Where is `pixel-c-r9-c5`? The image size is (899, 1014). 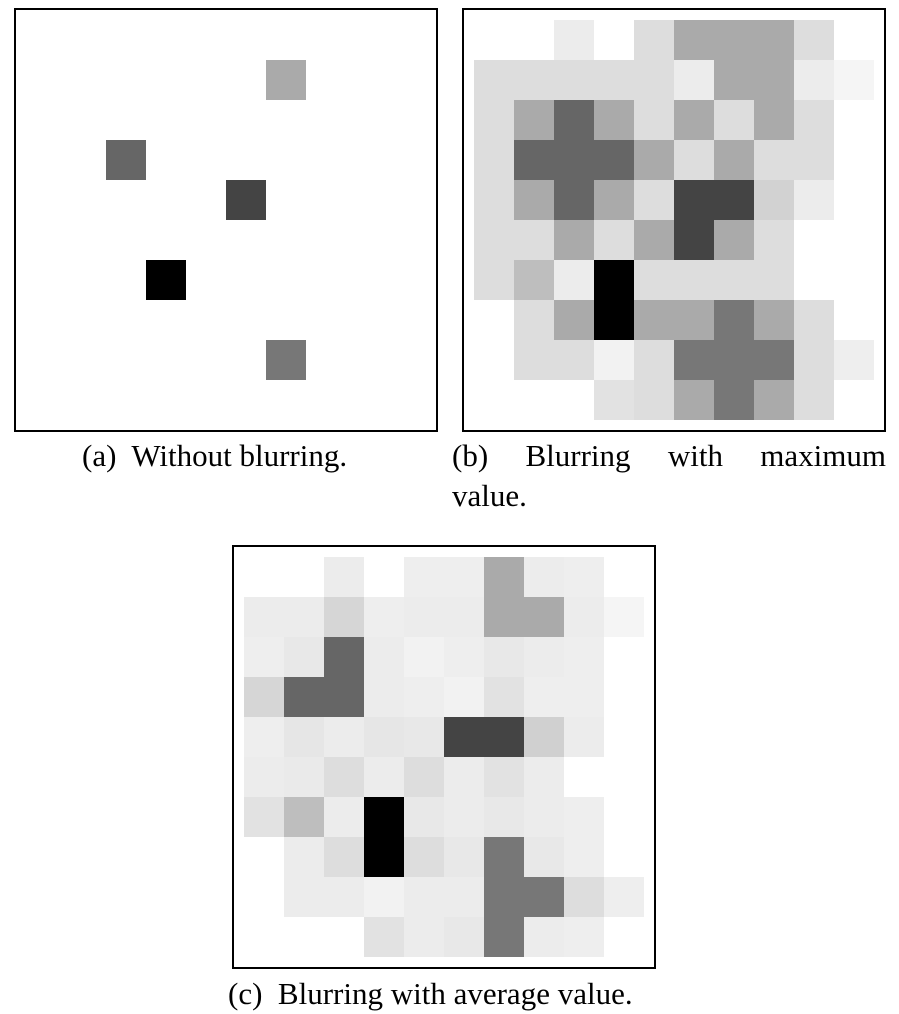
pixel-c-r9-c5 is located at coordinates (464, 937).